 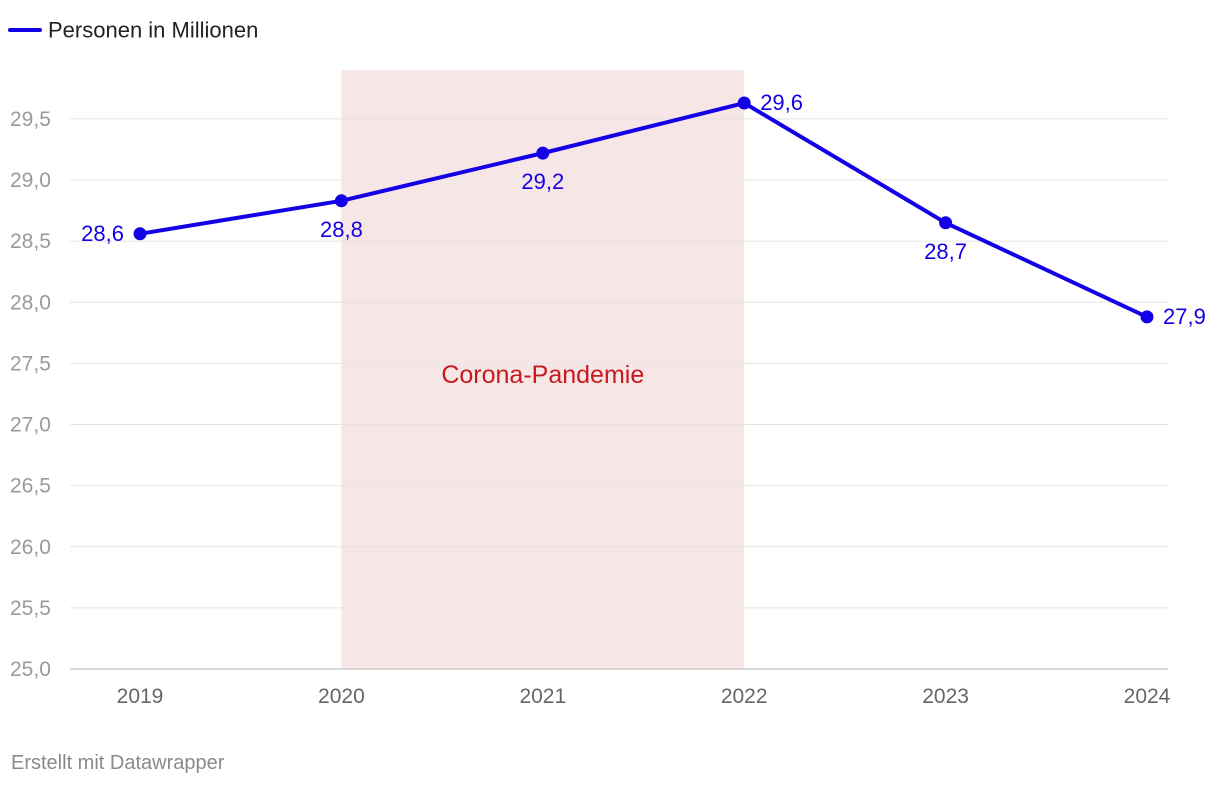 What do you see at coordinates (542, 696) in the screenshot?
I see `x-tick-label: 2021` at bounding box center [542, 696].